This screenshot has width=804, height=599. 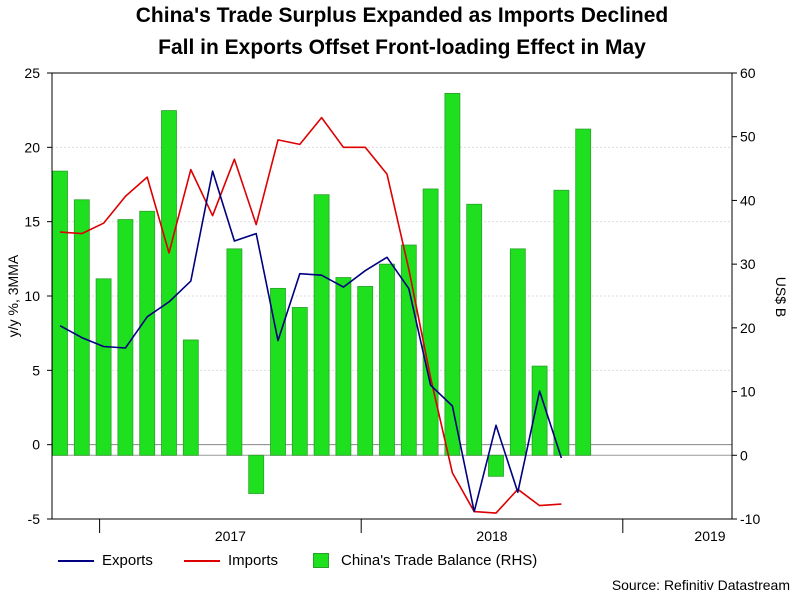 What do you see at coordinates (253, 560) in the screenshot?
I see `legend-imports-label: Imports` at bounding box center [253, 560].